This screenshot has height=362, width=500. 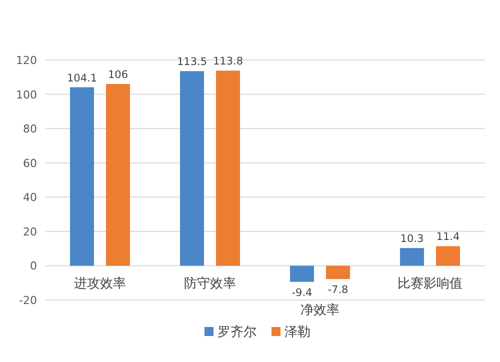 I want to click on data-label: -7.8, so click(x=338, y=290).